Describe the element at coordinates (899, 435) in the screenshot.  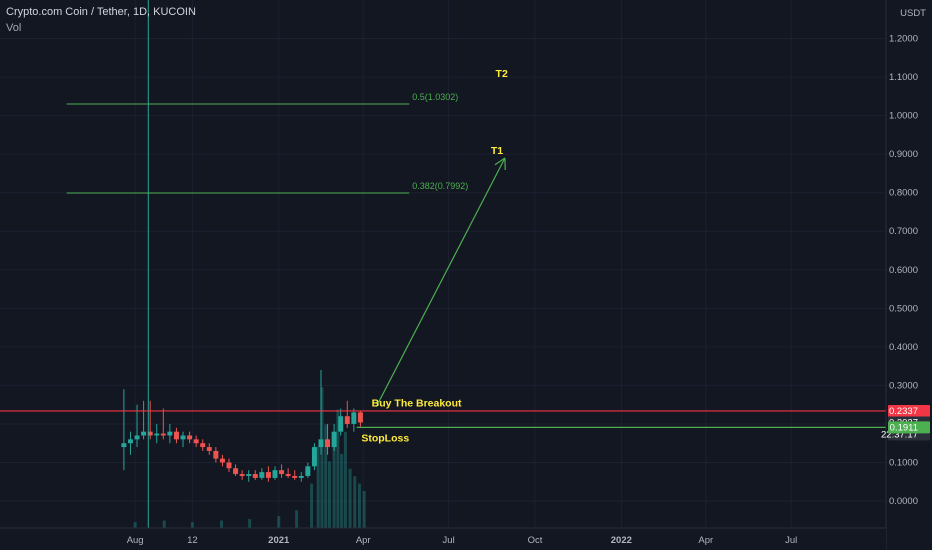
I see `last-price-countdown: 22:37:17` at that location.